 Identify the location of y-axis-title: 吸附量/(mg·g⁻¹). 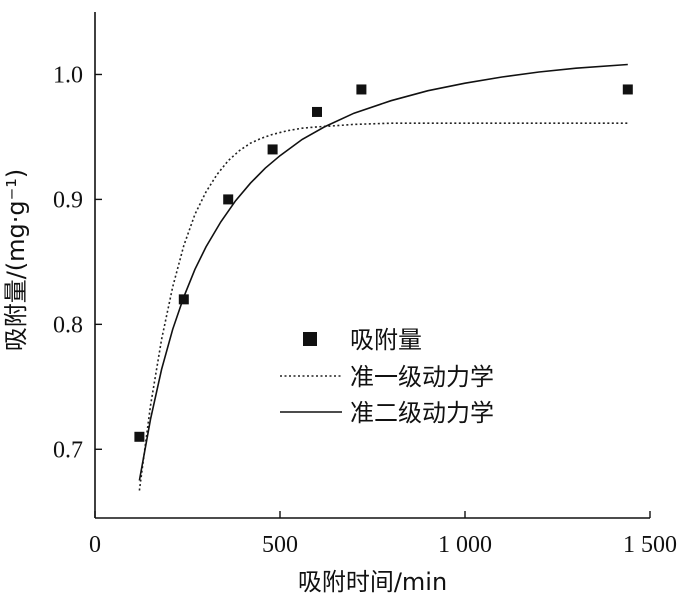
(16, 260).